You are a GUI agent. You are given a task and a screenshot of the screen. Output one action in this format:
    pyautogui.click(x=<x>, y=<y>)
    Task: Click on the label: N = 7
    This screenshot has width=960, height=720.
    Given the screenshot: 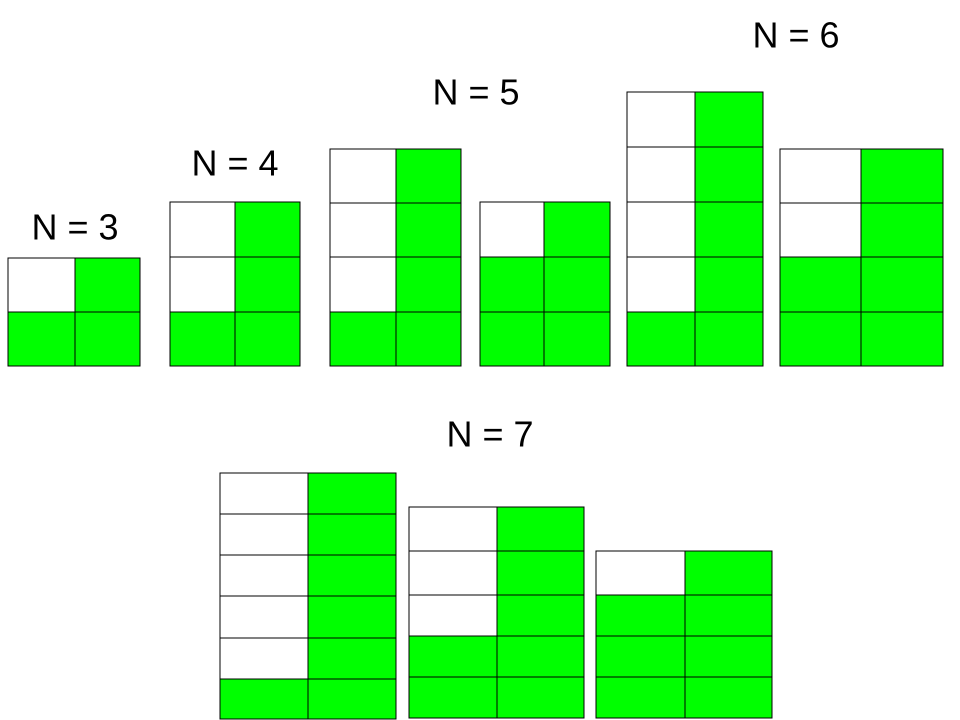 What is the action you would take?
    pyautogui.click(x=489, y=434)
    